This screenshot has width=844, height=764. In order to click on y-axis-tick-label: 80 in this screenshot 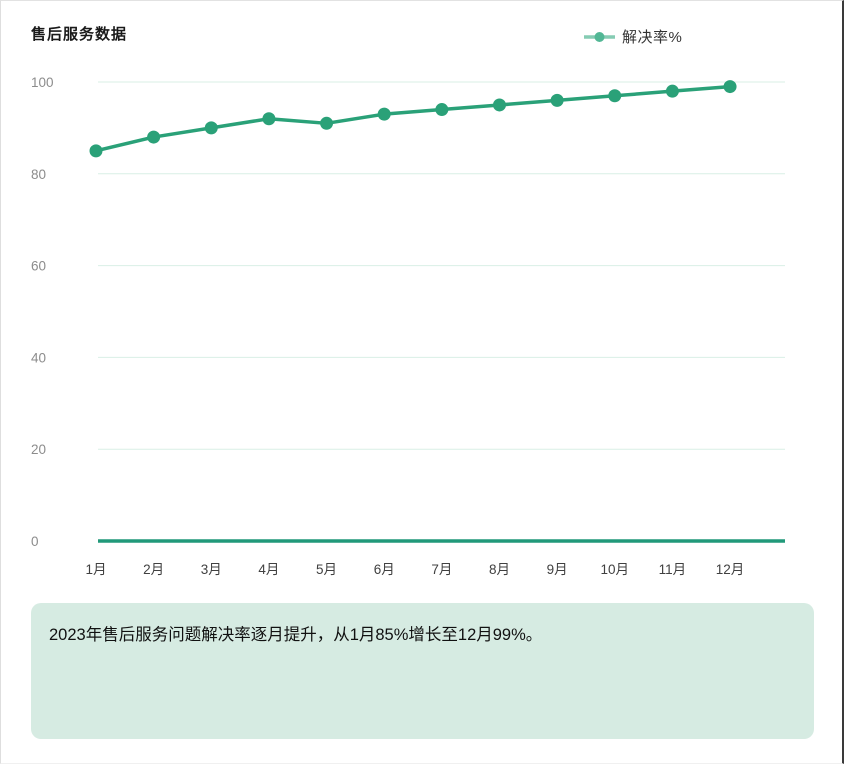, I will do `click(38, 174)`.